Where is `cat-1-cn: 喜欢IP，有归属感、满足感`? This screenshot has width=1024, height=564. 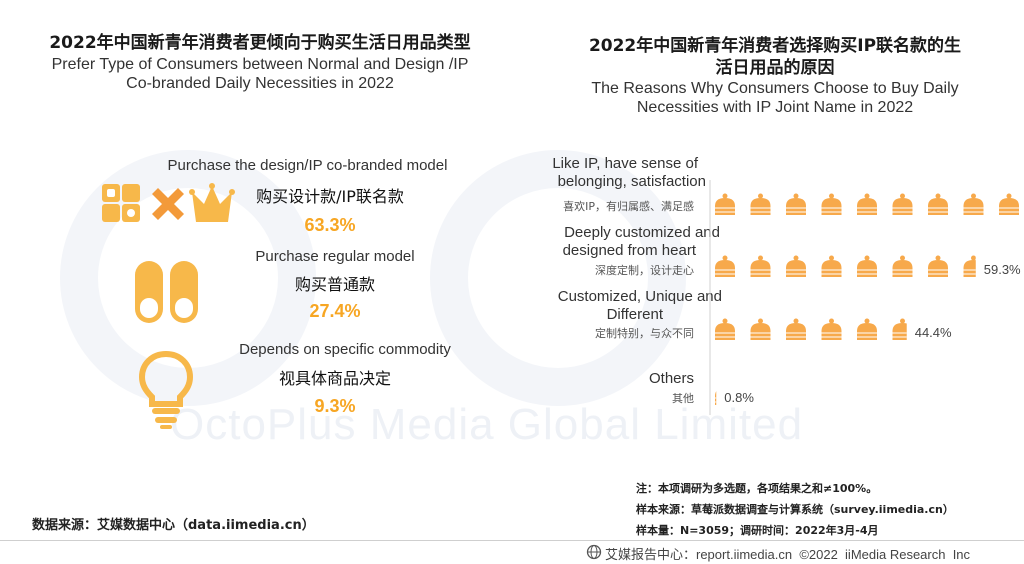 cat-1-cn: 喜欢IP，有归属感、满足感 is located at coordinates (628, 206).